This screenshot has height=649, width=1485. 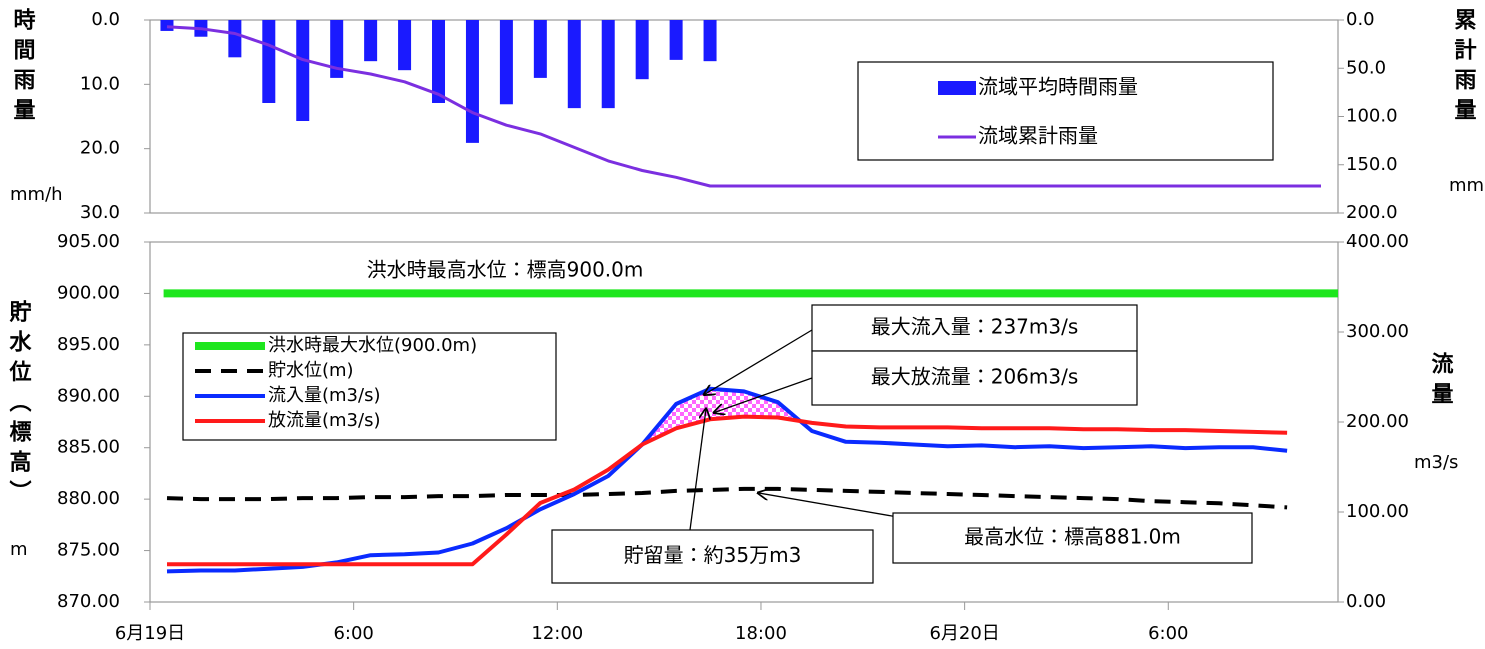 What do you see at coordinates (957, 88) in the screenshot?
I see `legend-swatch` at bounding box center [957, 88].